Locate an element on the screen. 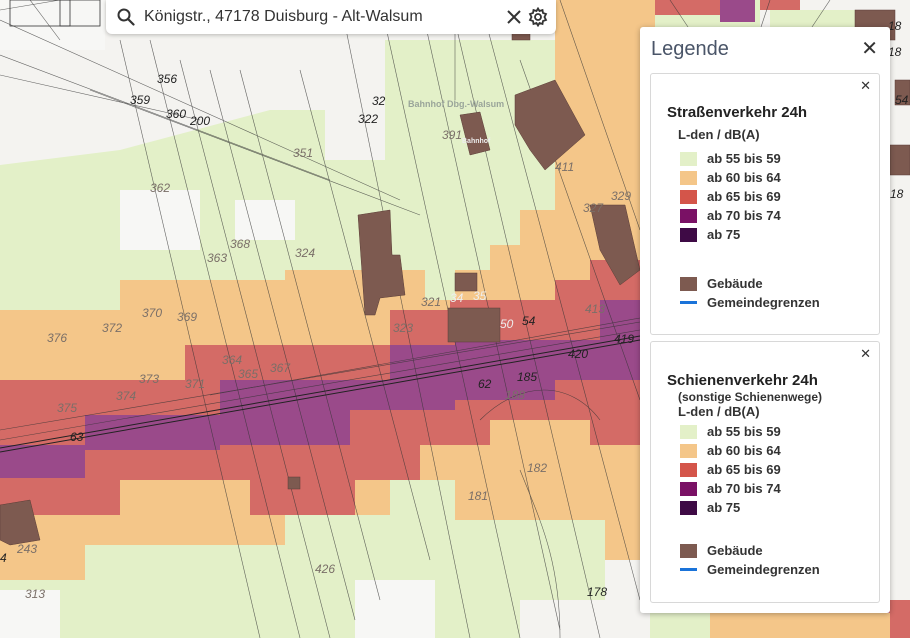 Image resolution: width=910 pixels, height=638 pixels. parcel-number: 362 is located at coordinates (160, 188).